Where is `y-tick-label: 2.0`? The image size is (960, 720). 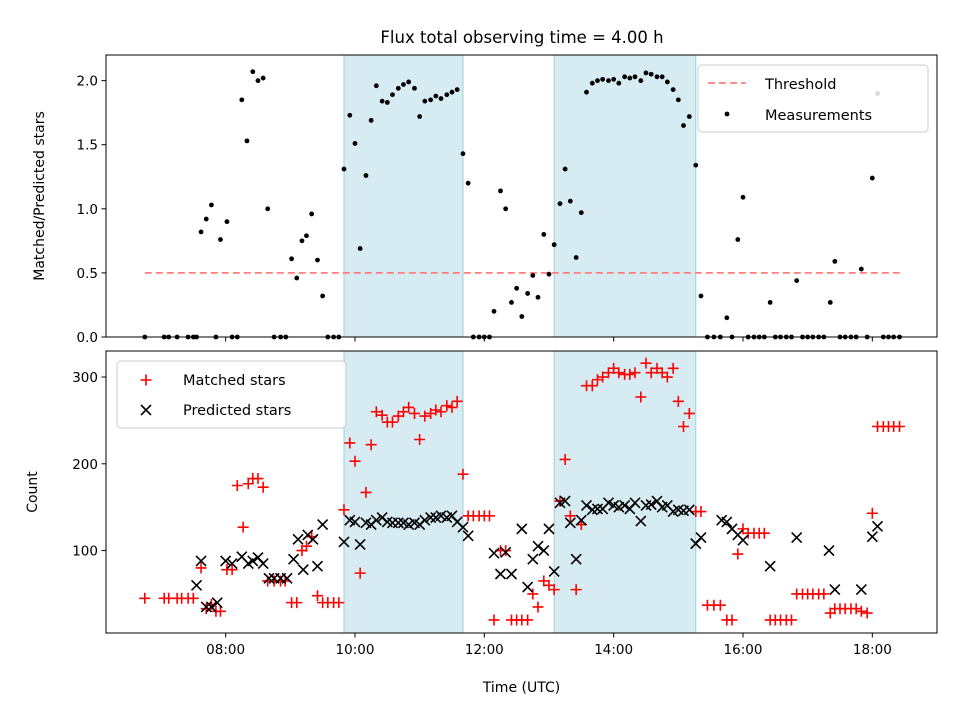 y-tick-label: 2.0 is located at coordinates (87, 82).